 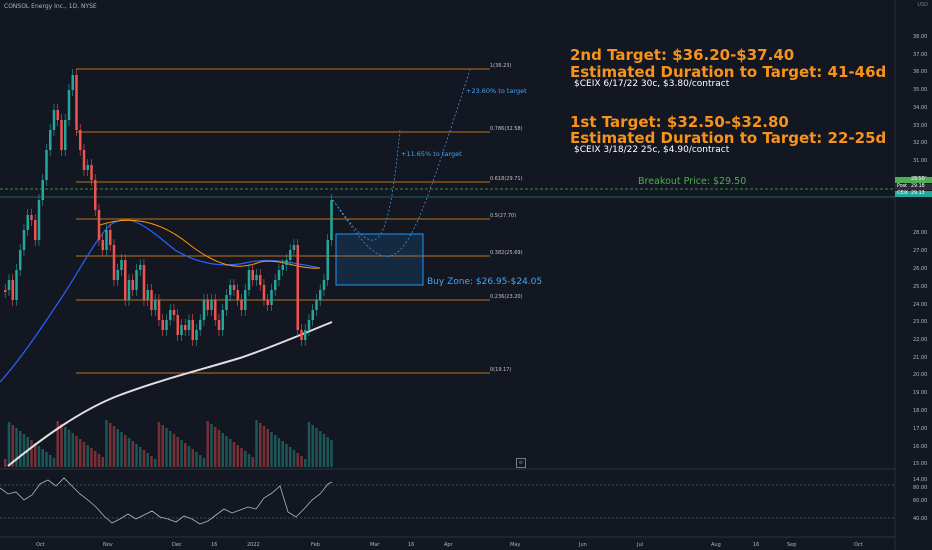 What do you see at coordinates (922, 5) in the screenshot?
I see `currency-label: USD` at bounding box center [922, 5].